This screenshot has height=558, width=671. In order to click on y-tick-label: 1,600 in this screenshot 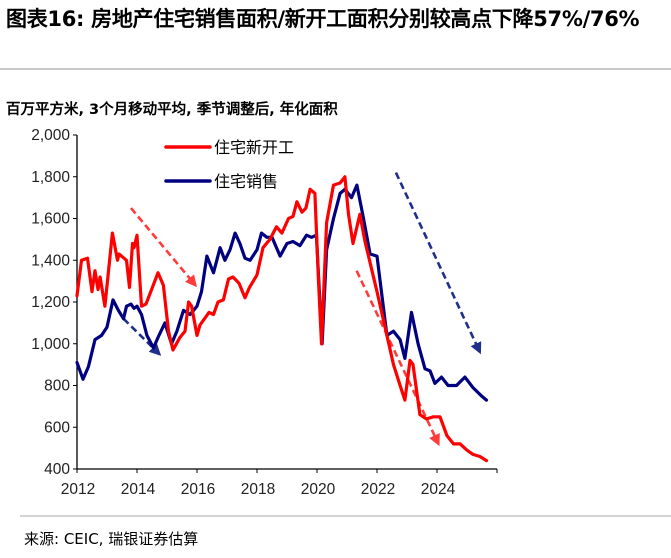, I will do `click(50, 219)`.